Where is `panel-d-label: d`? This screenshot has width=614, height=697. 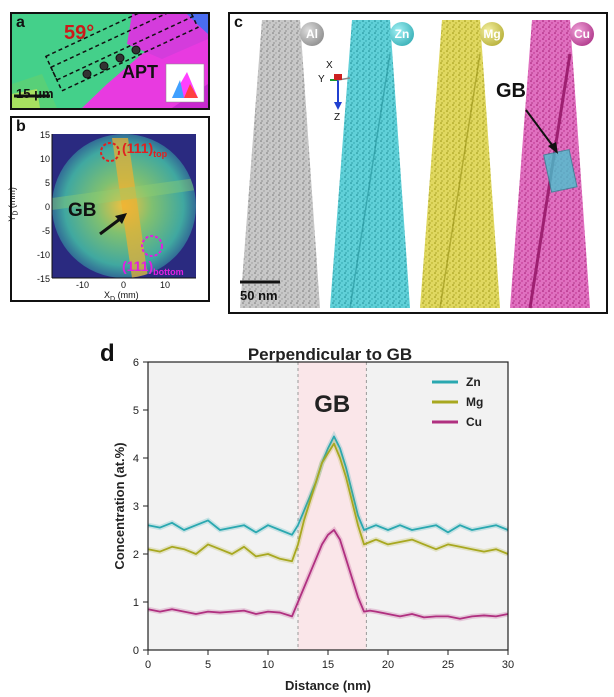
panel-d-label: d is located at coordinates (107, 353).